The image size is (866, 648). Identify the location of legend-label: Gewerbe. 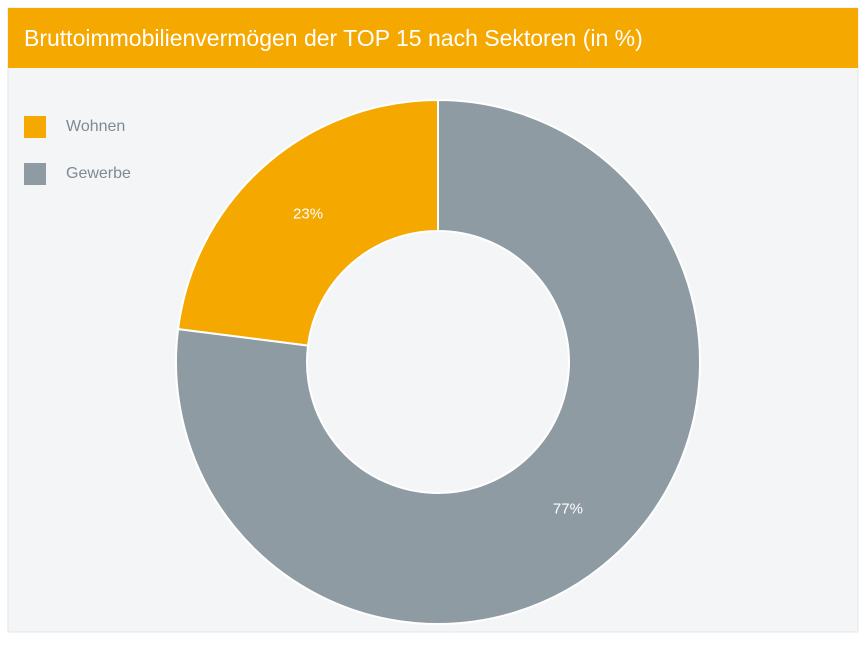
(98, 173).